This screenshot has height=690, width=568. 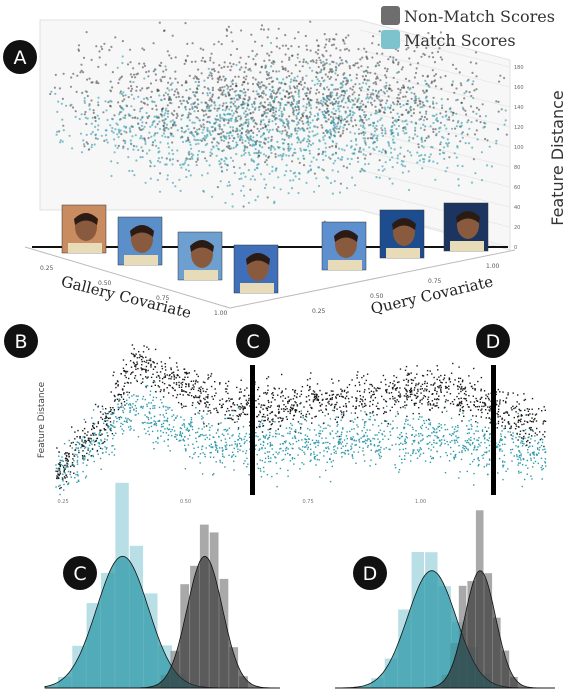 I want to click on panel-a-x-tick: 0.25, so click(x=47, y=268).